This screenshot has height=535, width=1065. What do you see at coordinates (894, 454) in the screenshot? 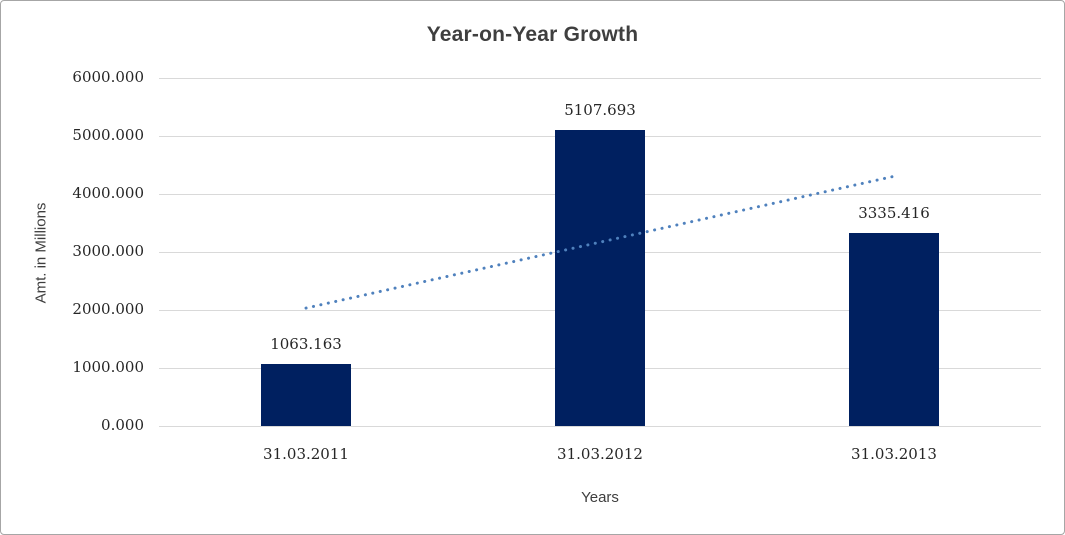
I see `x-axis-tick-label: 31.03.2013` at bounding box center [894, 454].